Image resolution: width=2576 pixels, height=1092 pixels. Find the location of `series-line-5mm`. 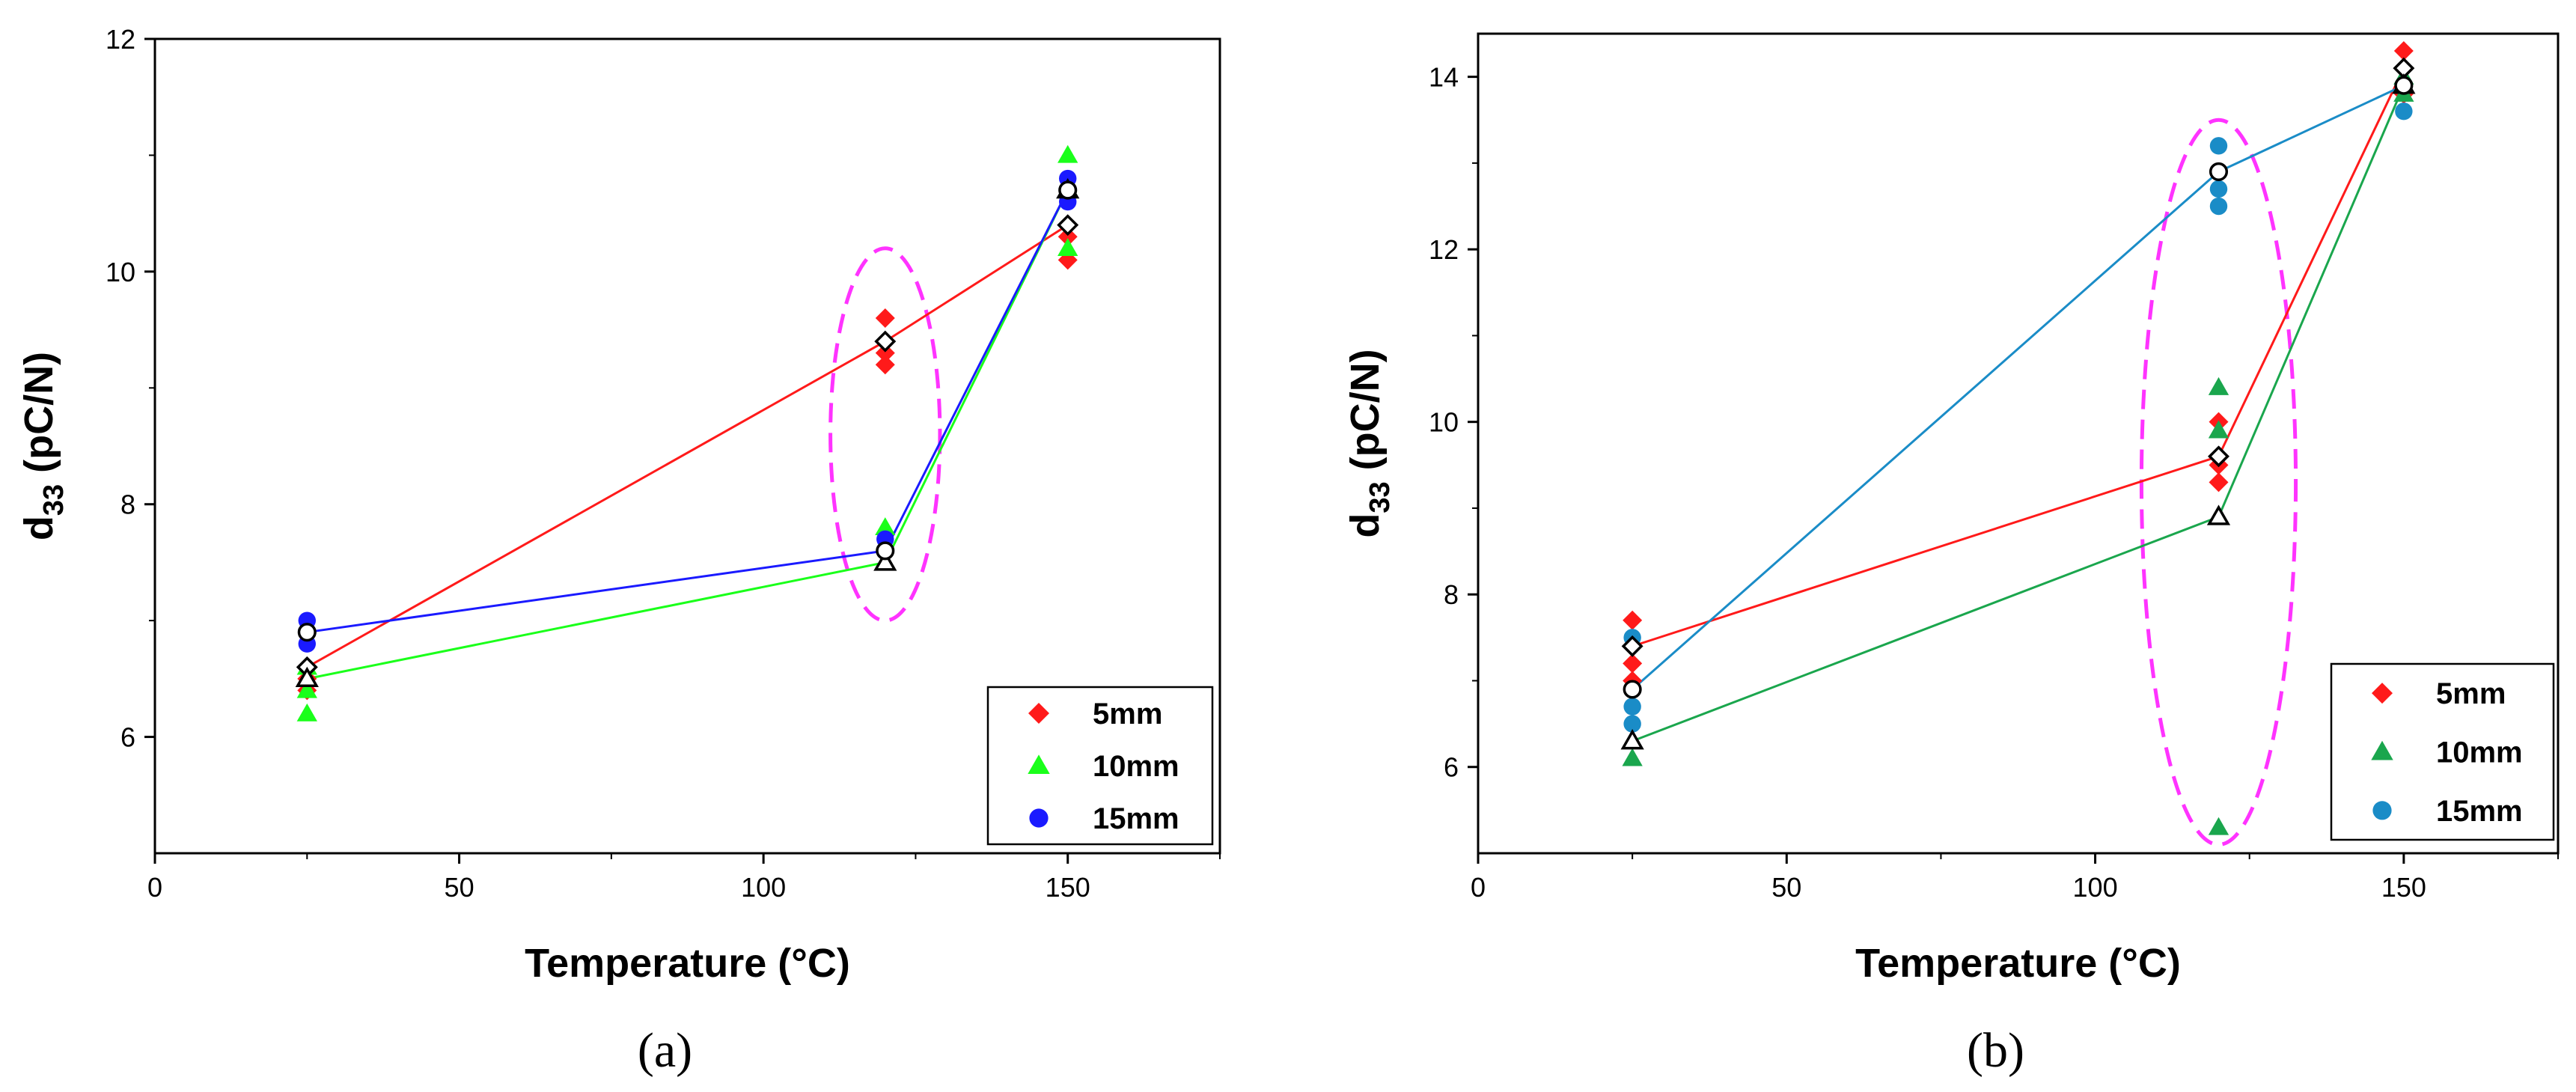

series-line-5mm is located at coordinates (687, 446).